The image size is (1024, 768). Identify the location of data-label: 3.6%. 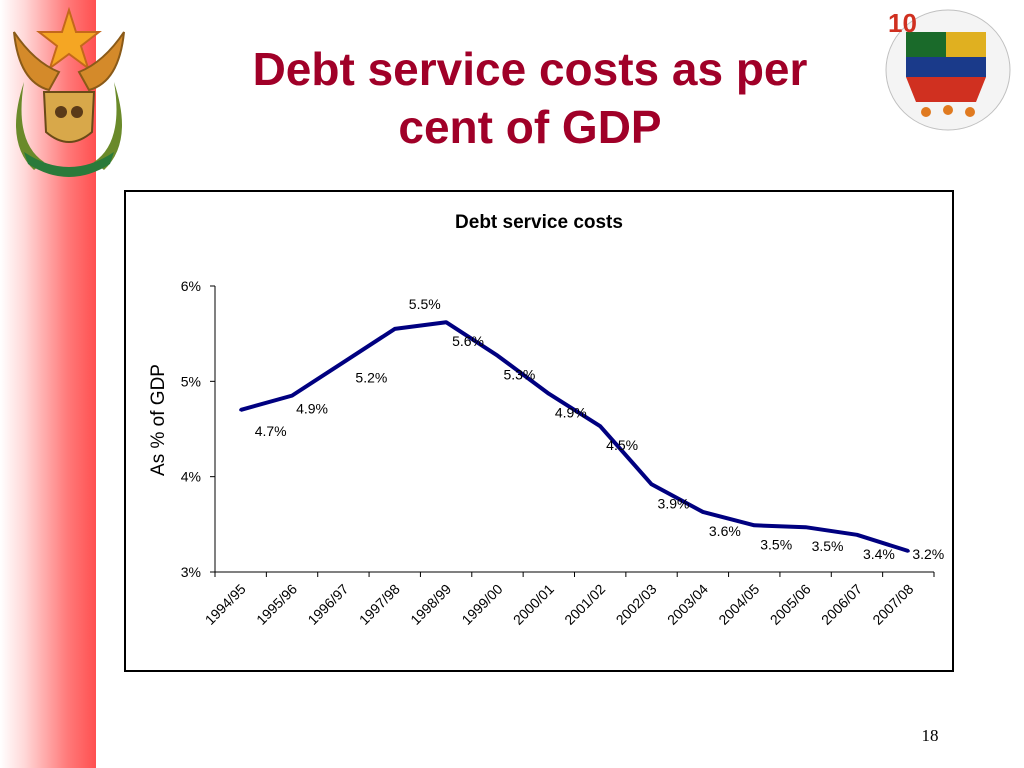
(725, 531).